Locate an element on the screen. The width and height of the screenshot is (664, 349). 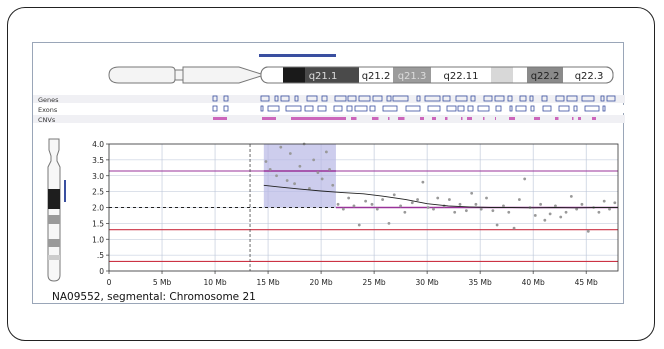
genes-track-bg is located at coordinates (329, 99).